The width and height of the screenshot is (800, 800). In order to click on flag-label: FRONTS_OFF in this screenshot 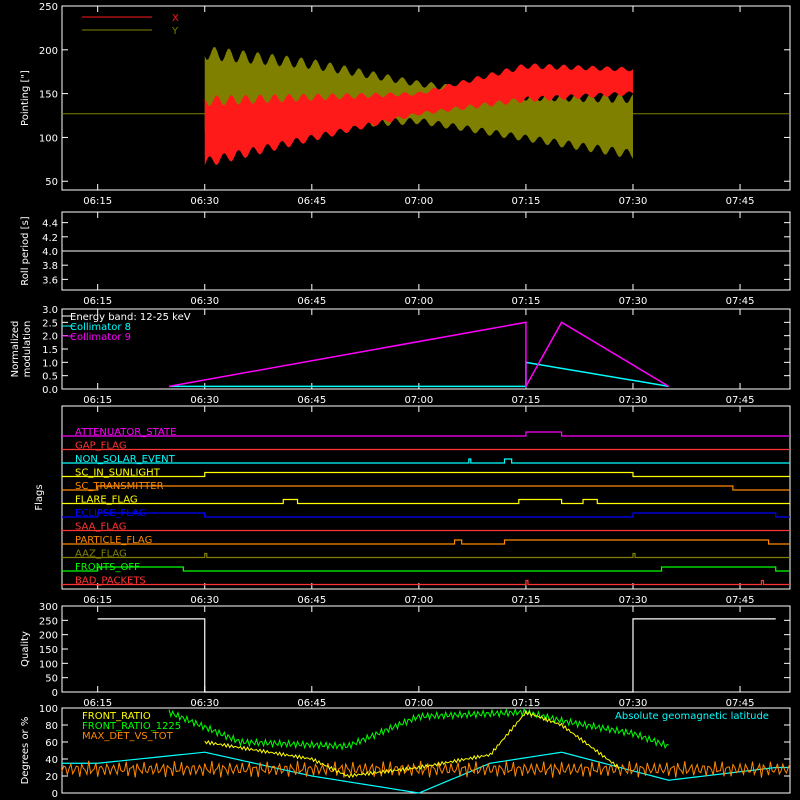, I will do `click(107, 567)`.